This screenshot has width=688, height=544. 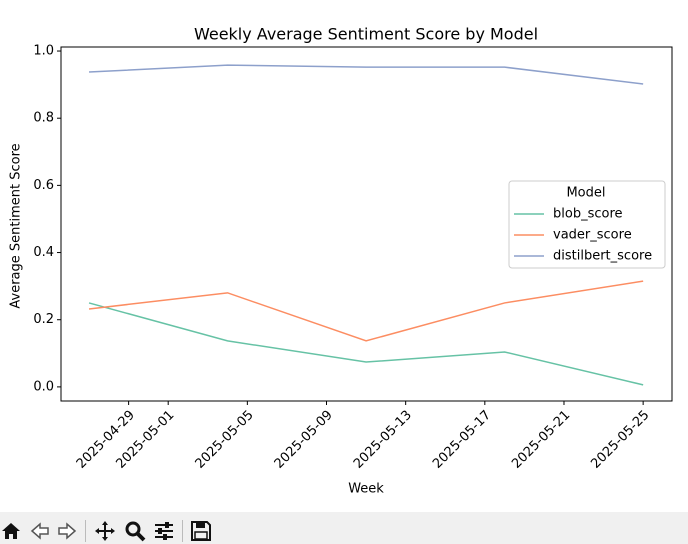 I want to click on home-button, so click(x=11, y=531).